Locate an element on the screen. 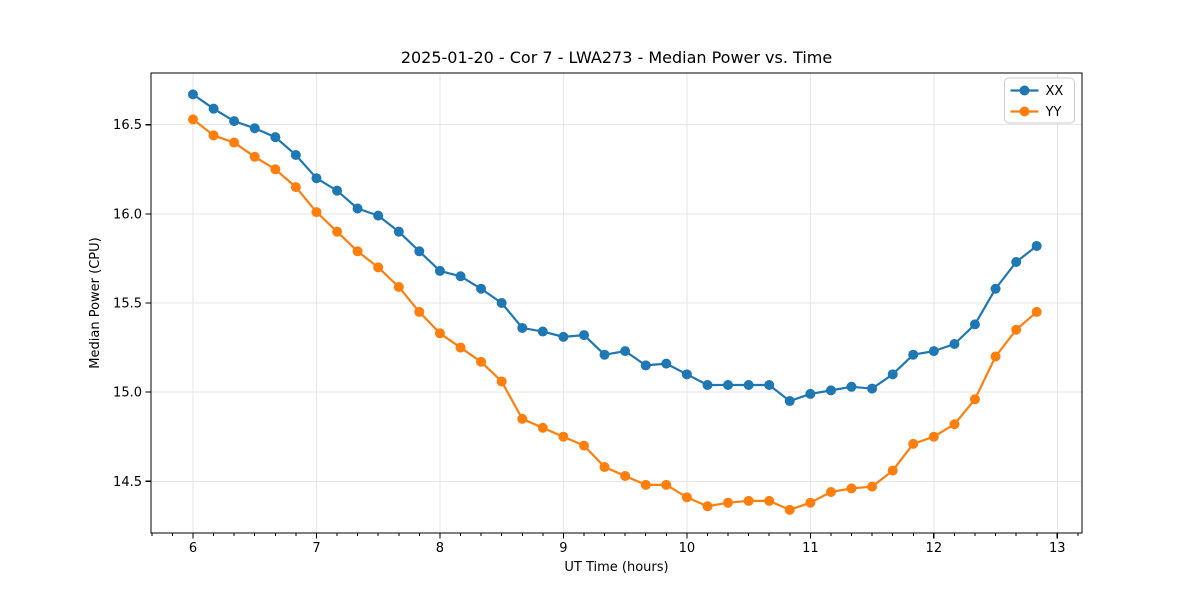  x-tick-label: 12 is located at coordinates (934, 548).